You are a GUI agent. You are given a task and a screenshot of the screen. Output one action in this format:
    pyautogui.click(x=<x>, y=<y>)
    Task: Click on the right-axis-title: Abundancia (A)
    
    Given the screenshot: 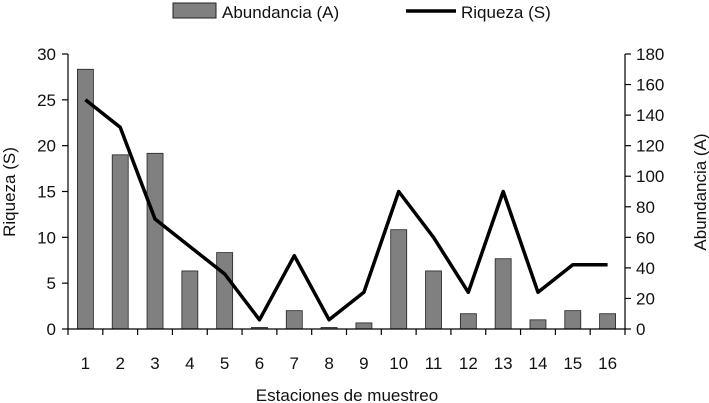 What is the action you would take?
    pyautogui.click(x=700, y=191)
    